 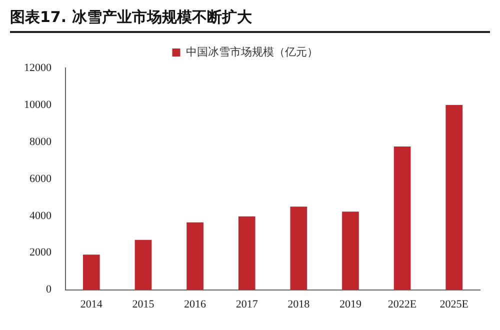 What do you see at coordinates (143, 304) in the screenshot?
I see `x-tick-label: 2015` at bounding box center [143, 304].